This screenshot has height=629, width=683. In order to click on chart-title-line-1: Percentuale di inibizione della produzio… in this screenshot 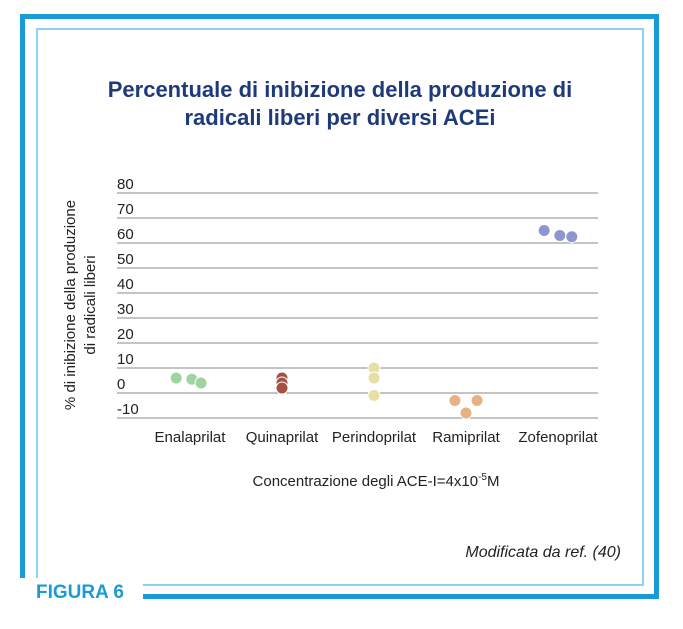, I will do `click(340, 89)`.